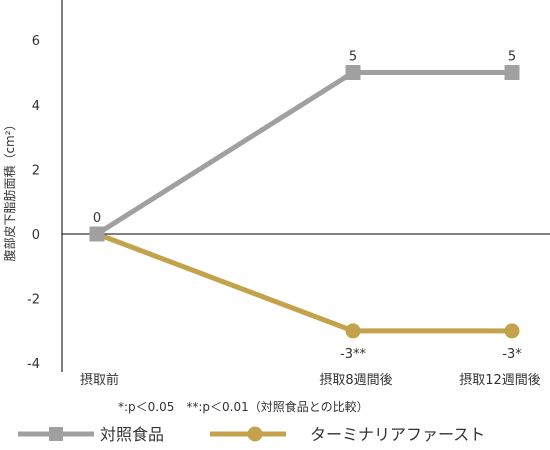 The height and width of the screenshot is (450, 550). I want to click on legend-item: ターミナリアファースト, so click(347, 434).